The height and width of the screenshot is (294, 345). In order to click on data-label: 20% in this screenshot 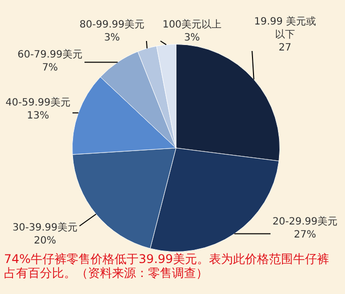, I will do `click(45, 241)`.